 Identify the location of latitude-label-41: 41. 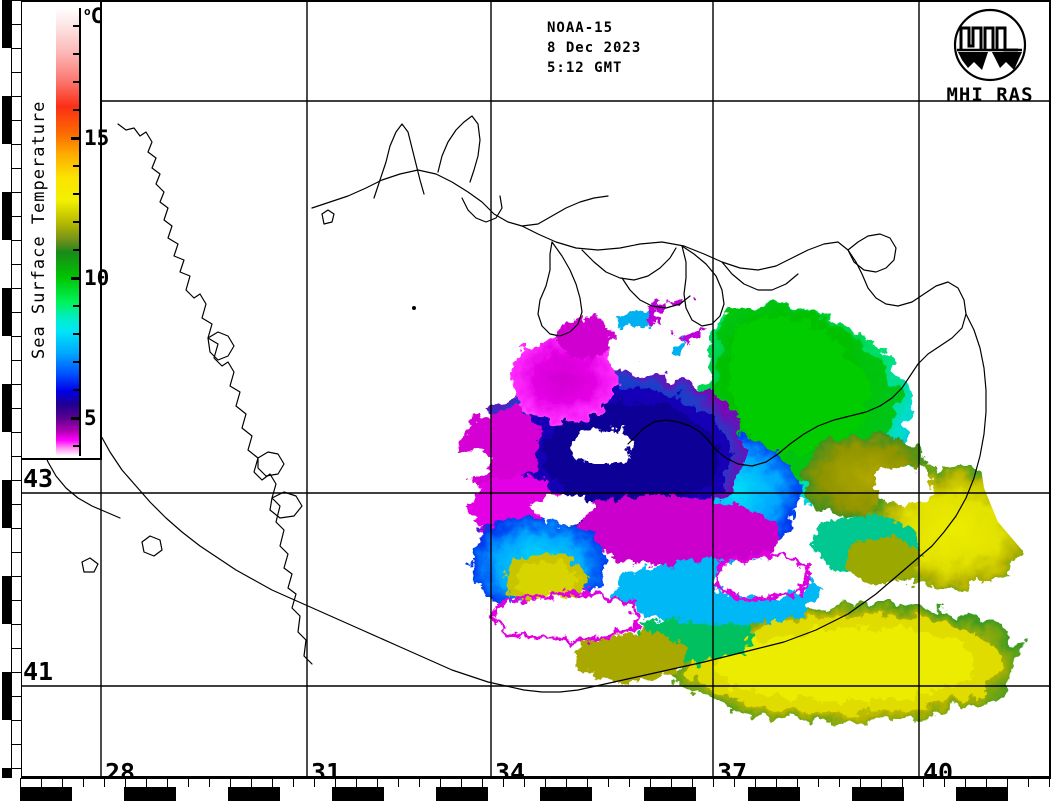
(38, 671).